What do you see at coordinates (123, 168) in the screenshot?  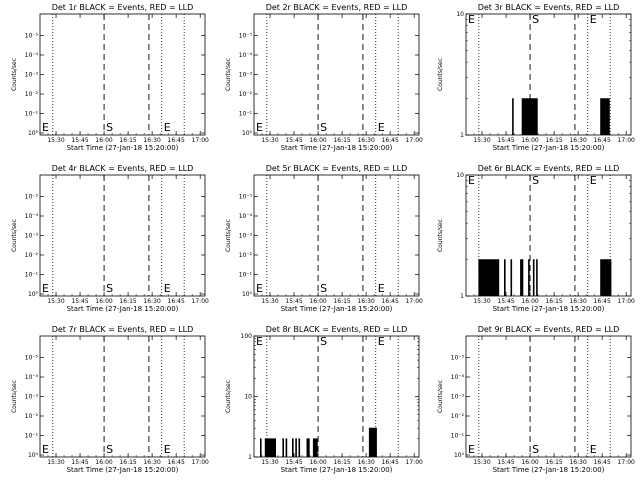 I see `panel-title: Det 4r BLACK = Events, RED = LLD` at bounding box center [123, 168].